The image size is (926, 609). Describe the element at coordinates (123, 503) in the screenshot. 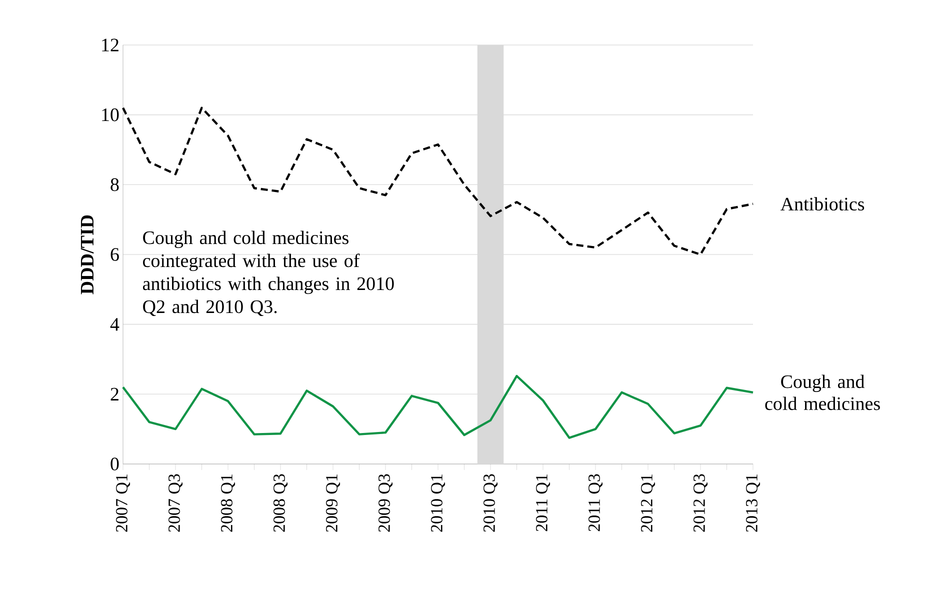

I see `x-tick-label: 2007 Q1` at that location.